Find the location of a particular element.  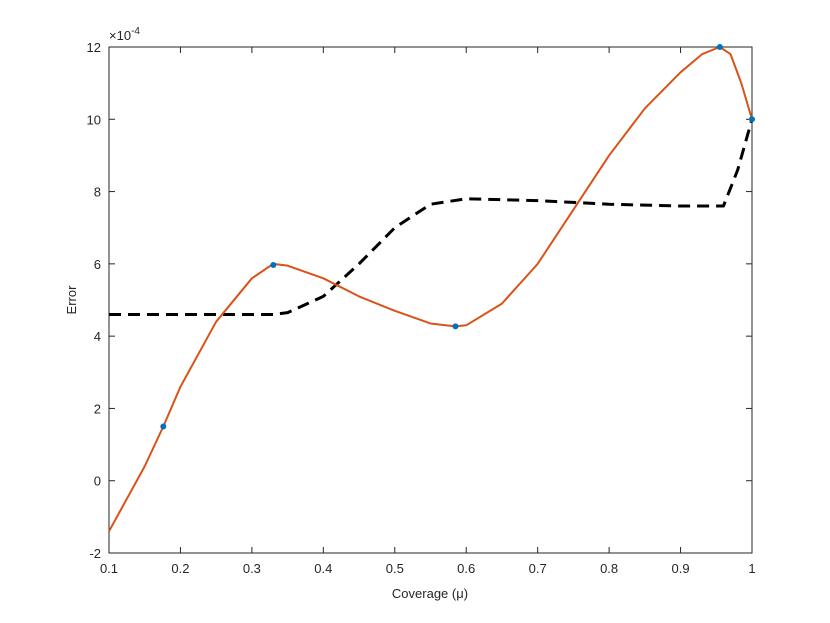

y-tick-label: 6 is located at coordinates (97, 264).